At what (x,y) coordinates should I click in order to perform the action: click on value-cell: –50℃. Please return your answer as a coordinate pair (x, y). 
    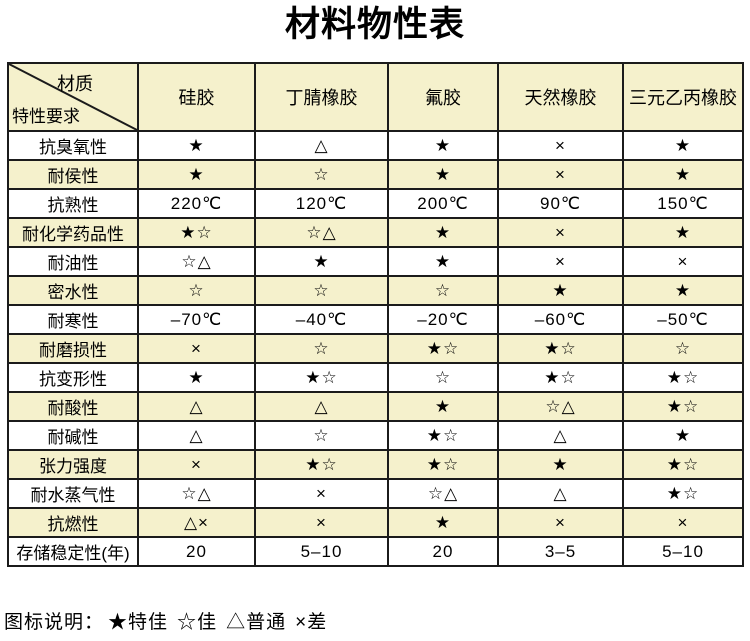
    Looking at the image, I should click on (683, 319).